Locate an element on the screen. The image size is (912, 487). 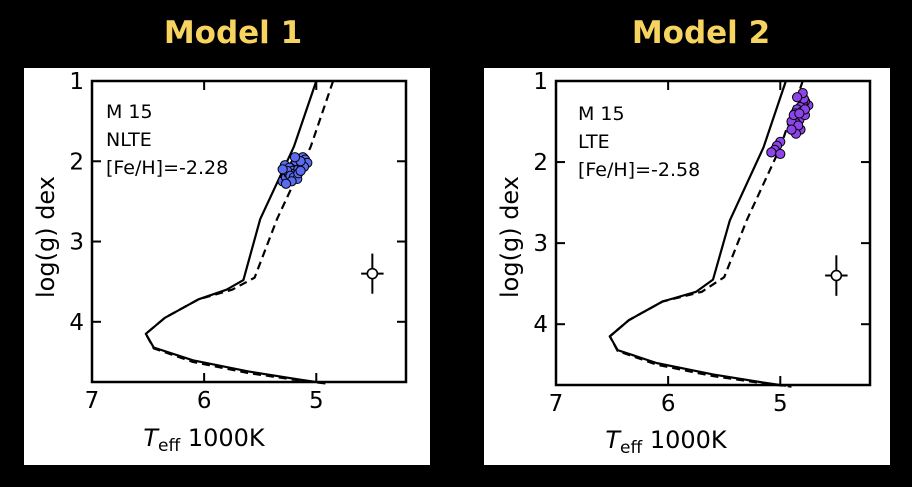
panel-title-model-1: Model 1 is located at coordinates (233, 33).